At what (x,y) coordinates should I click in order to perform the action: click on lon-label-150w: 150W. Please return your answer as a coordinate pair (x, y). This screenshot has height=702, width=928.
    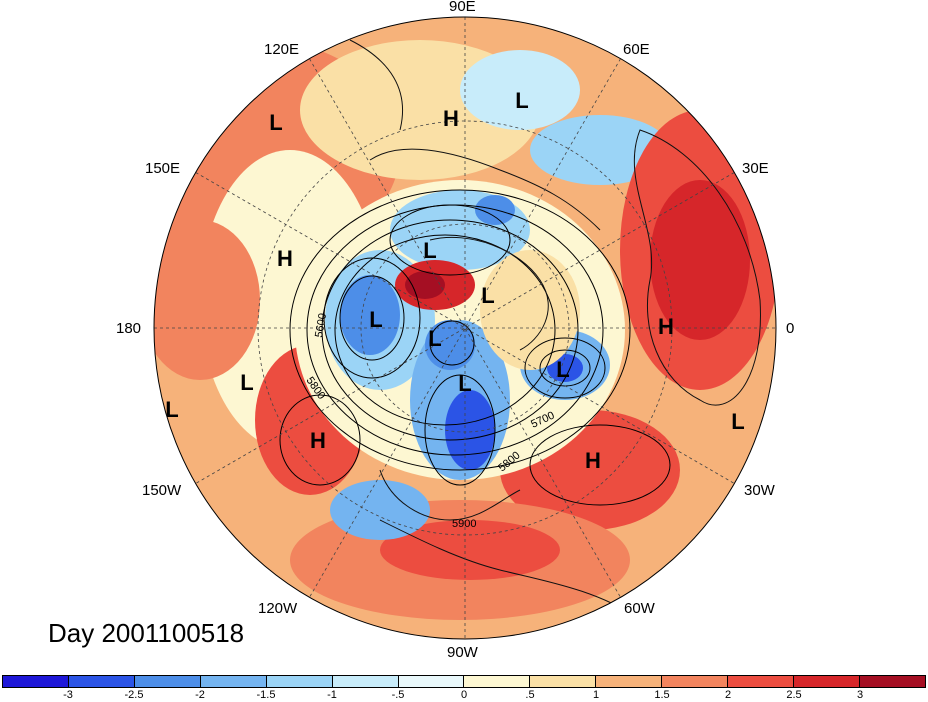
    Looking at the image, I should click on (162, 490).